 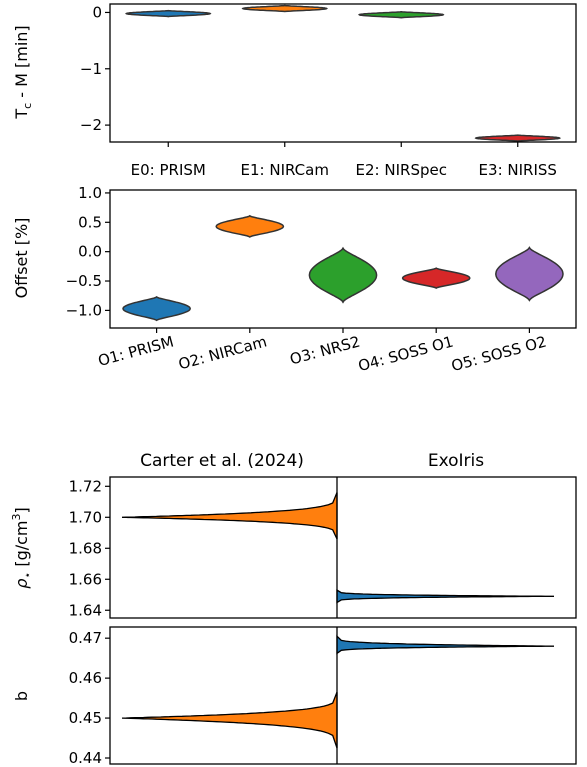 What do you see at coordinates (97, 12) in the screenshot?
I see `timing-ytick-label: 0` at bounding box center [97, 12].